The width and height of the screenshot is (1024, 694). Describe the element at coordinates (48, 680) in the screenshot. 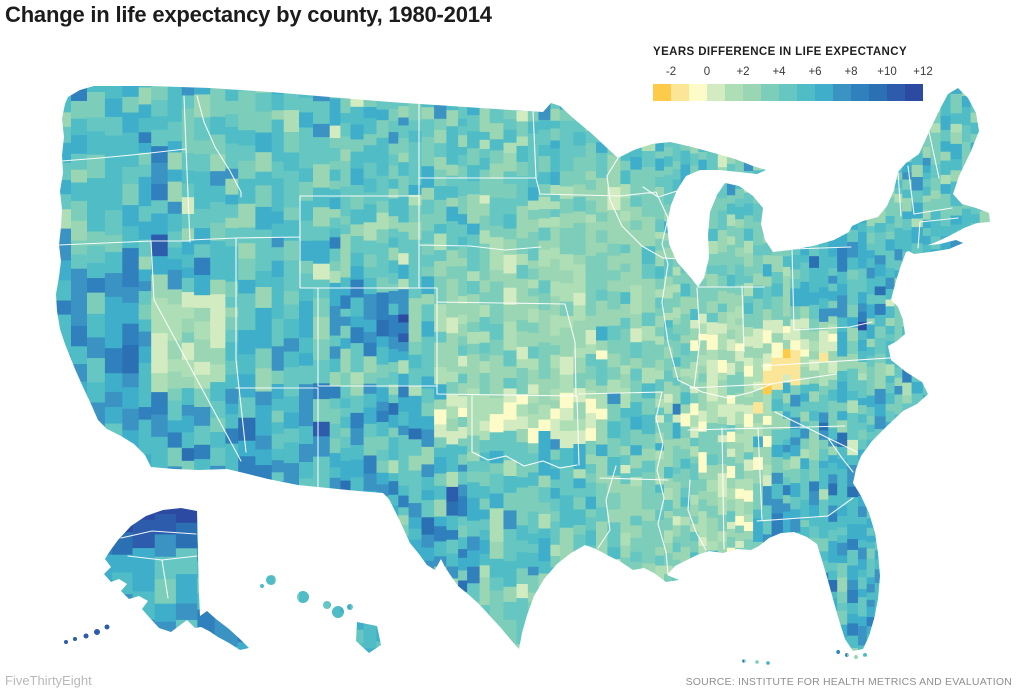

I see `brand-credit: FiveThirtyEight` at that location.